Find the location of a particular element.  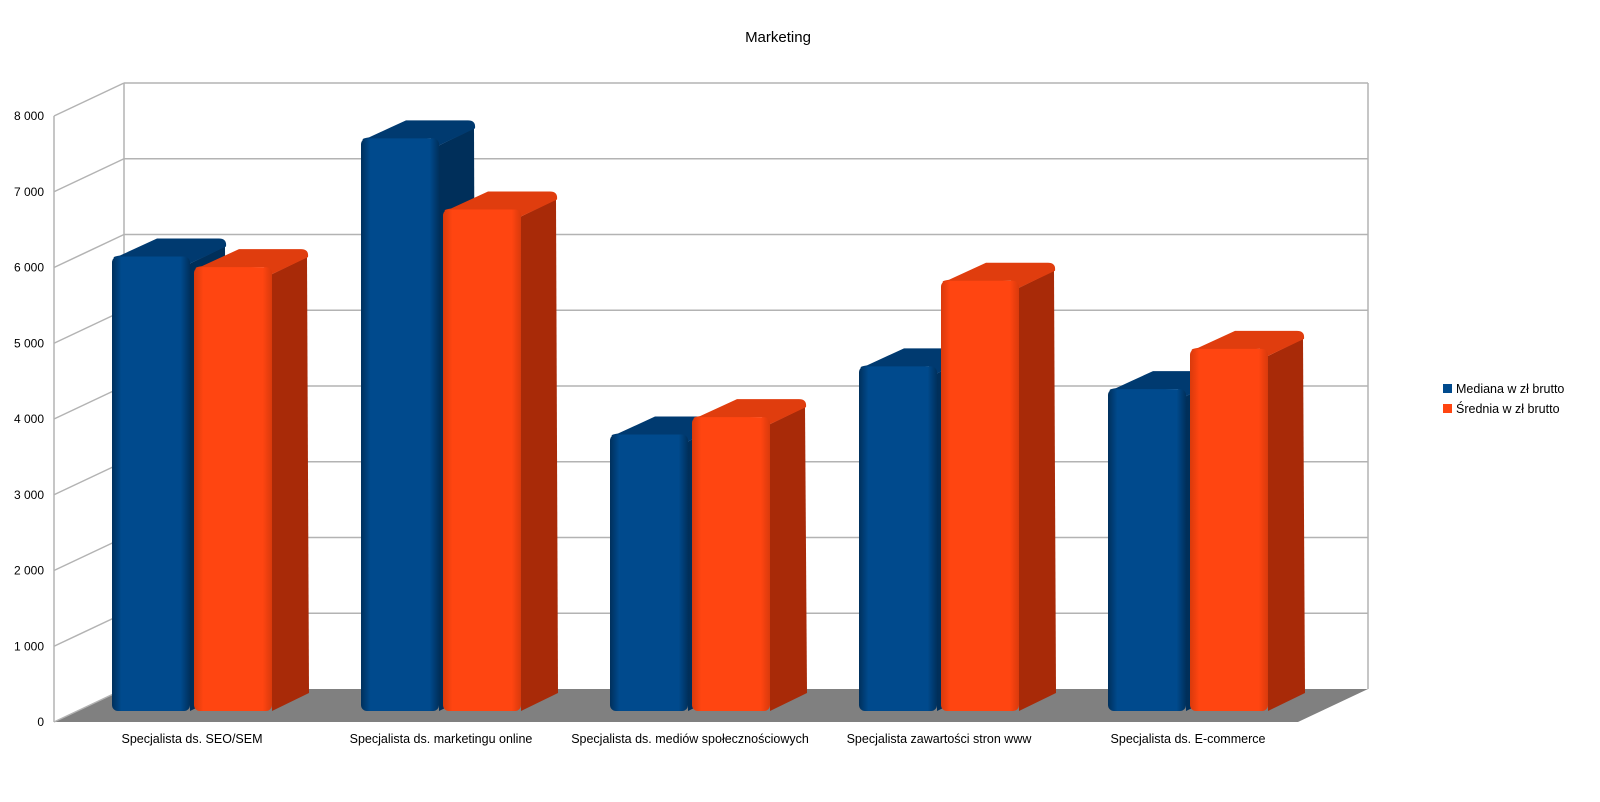

y-tick-label: 8 000 is located at coordinates (29, 116).